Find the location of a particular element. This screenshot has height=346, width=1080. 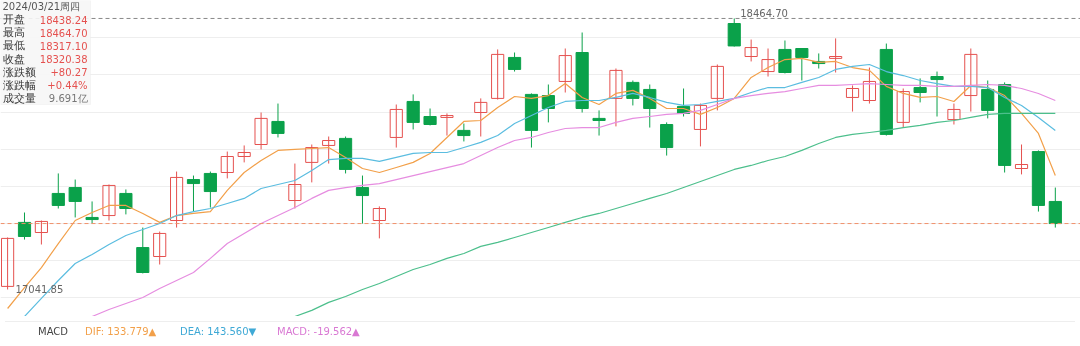

annotation: +80.27 is located at coordinates (69, 73).